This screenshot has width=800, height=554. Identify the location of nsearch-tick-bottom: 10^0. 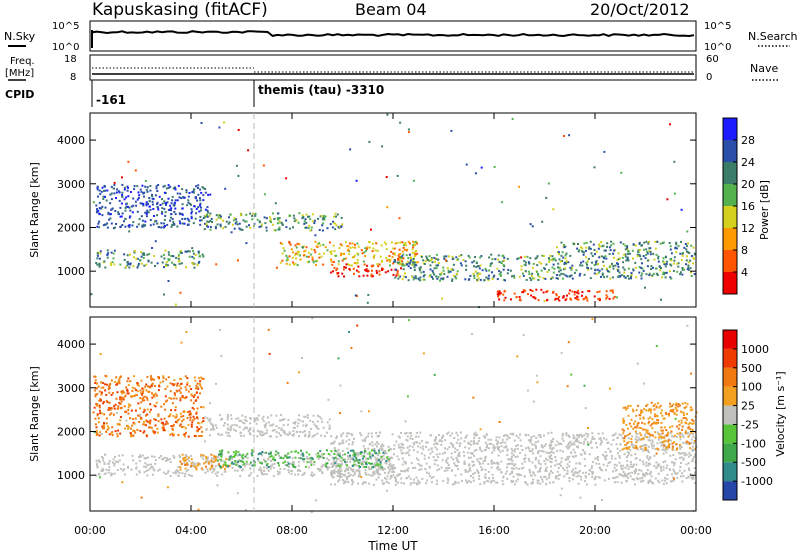
(717, 47).